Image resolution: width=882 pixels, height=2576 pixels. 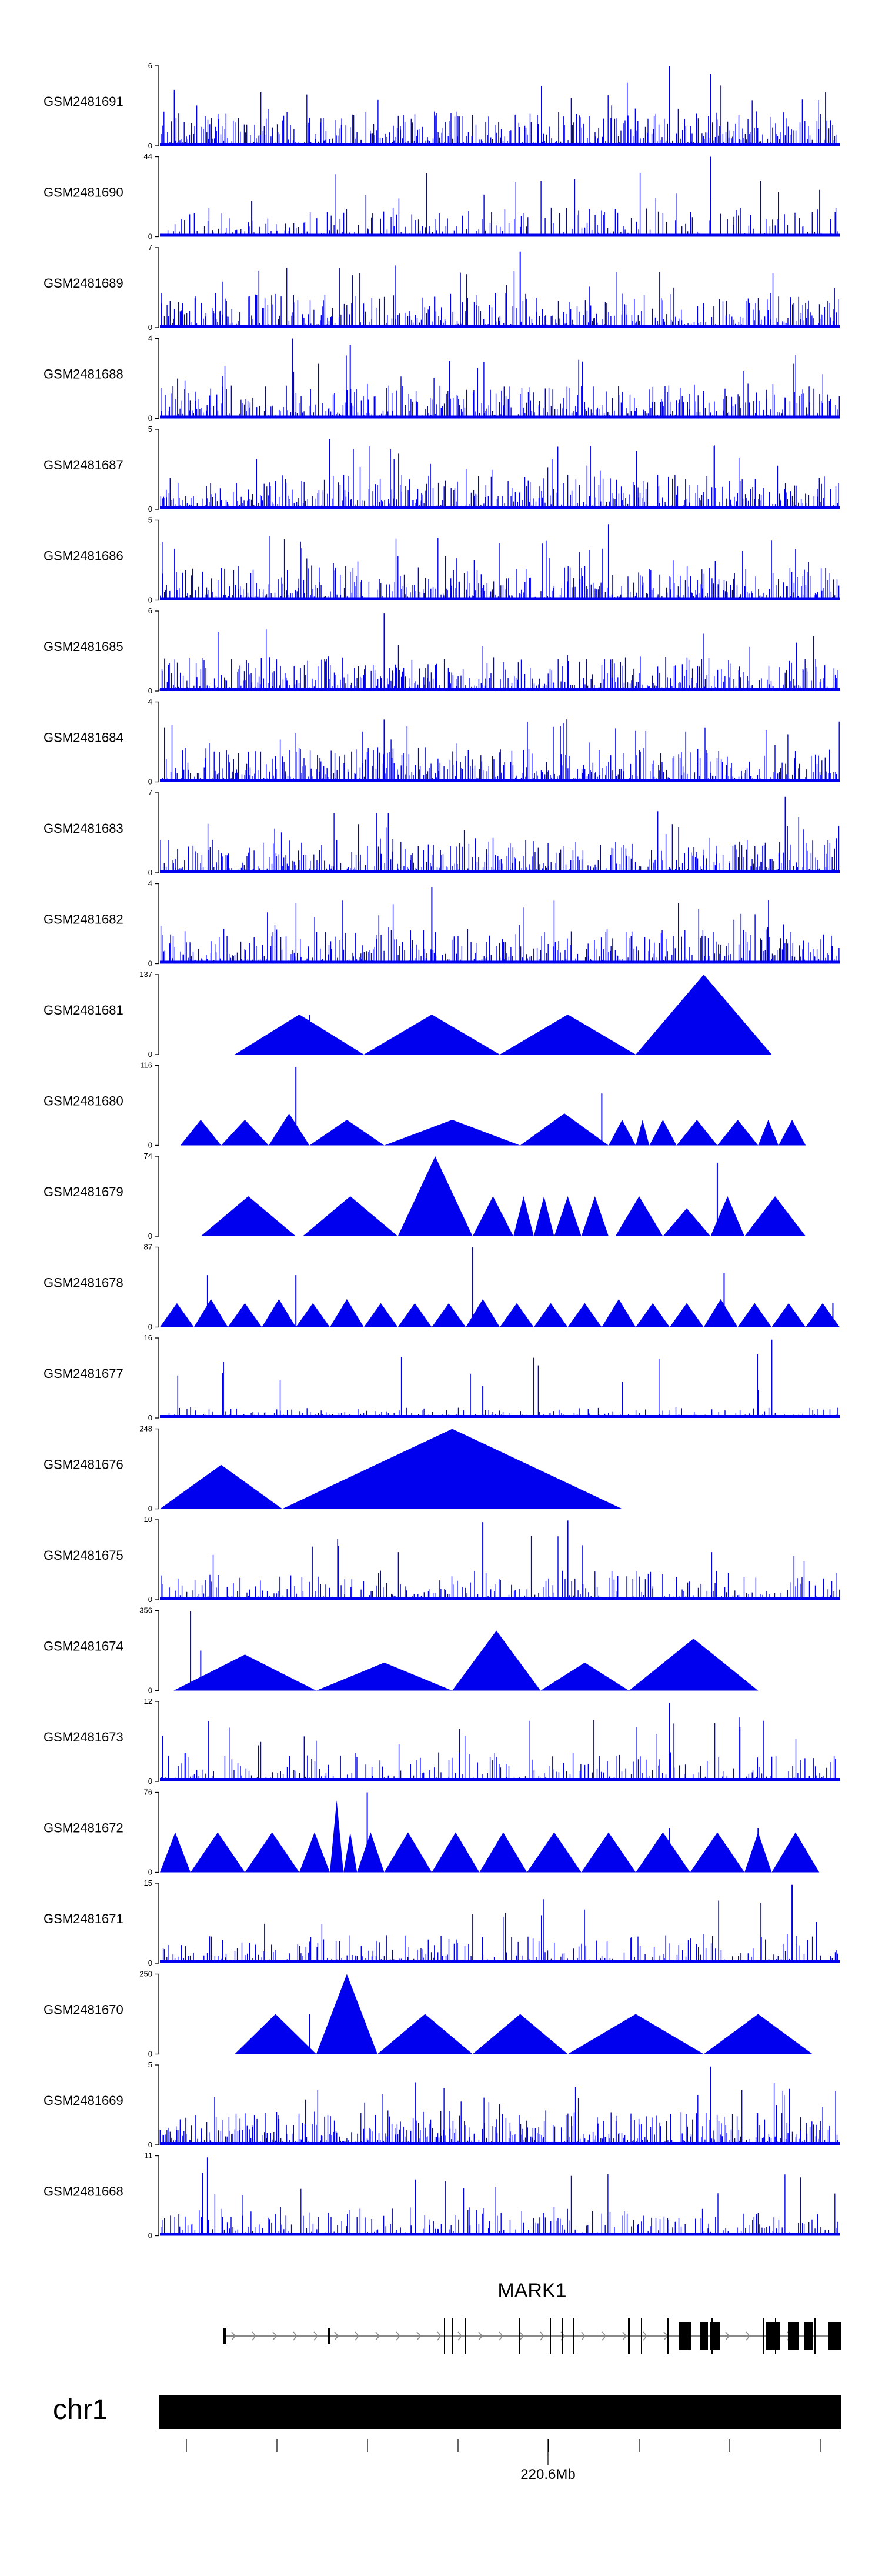 I want to click on signal-GSM2481673, so click(x=500, y=1742).